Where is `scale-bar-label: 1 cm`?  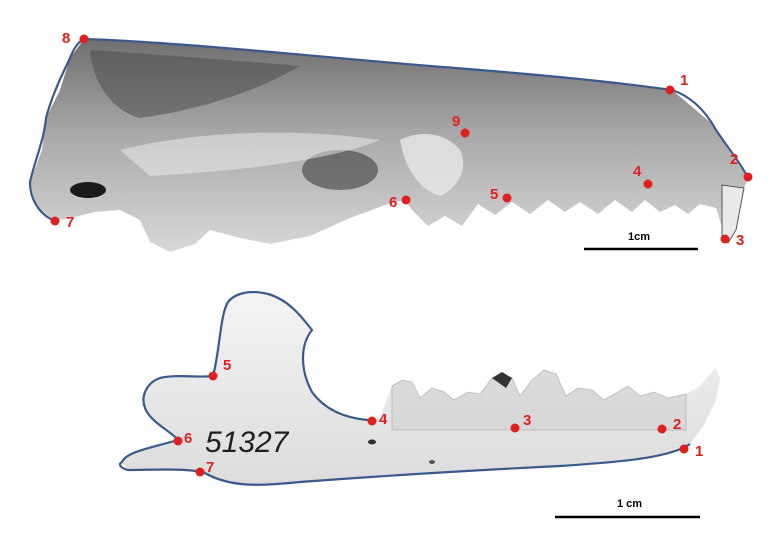
scale-bar-label: 1 cm is located at coordinates (629, 504).